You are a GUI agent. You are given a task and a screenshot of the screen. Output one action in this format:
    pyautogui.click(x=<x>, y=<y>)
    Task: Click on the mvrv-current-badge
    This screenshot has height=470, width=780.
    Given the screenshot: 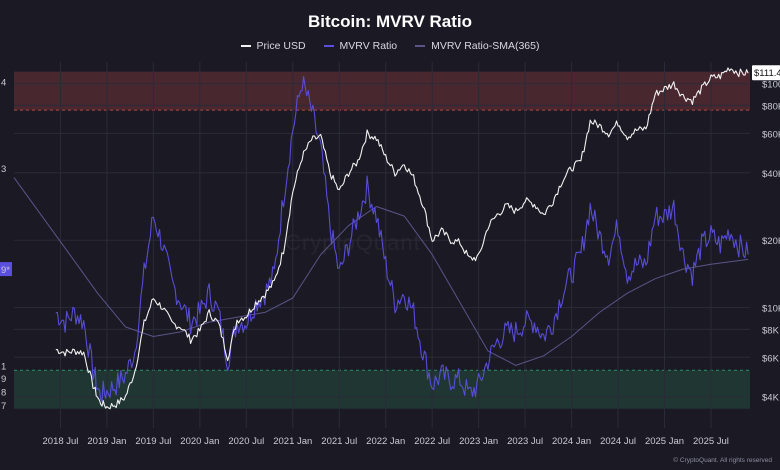 What is the action you would take?
    pyautogui.click(x=6, y=269)
    